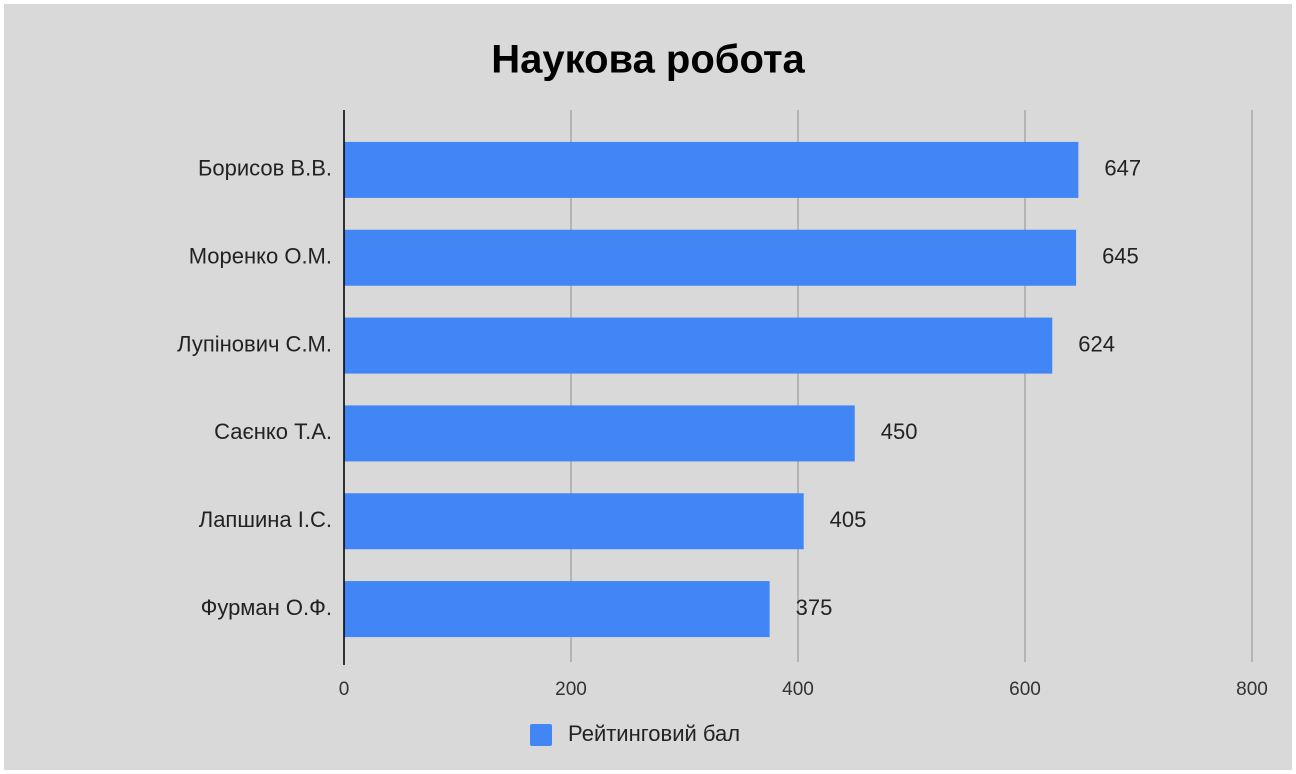  What do you see at coordinates (541, 735) in the screenshot?
I see `legend-swatch` at bounding box center [541, 735].